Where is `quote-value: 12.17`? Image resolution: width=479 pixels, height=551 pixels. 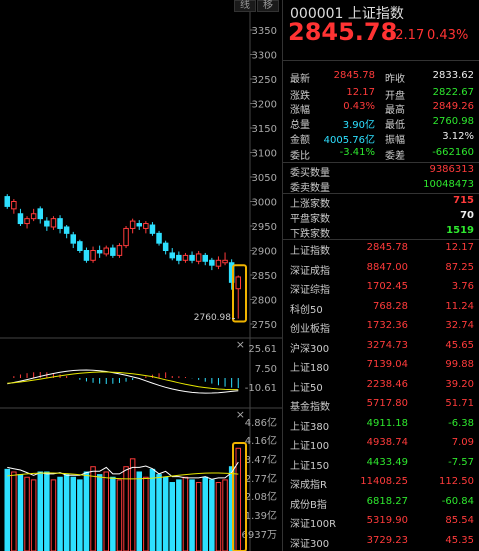
quote-value: 12.17 is located at coordinates (360, 92).